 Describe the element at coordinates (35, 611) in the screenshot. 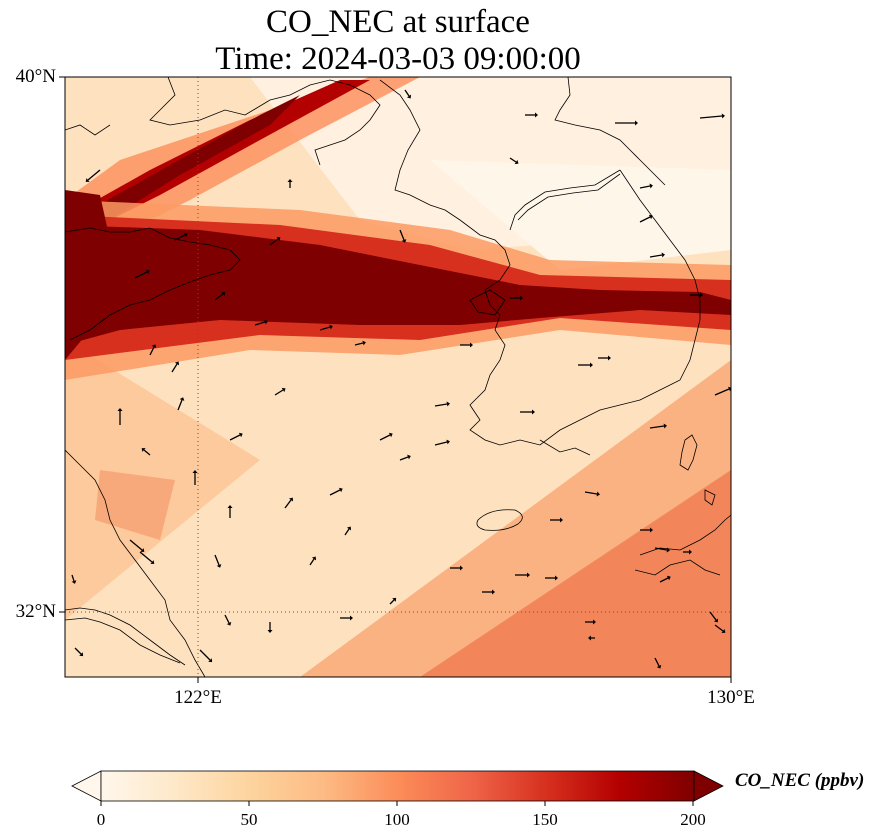

I see `lat-label-32n: 32°N` at that location.